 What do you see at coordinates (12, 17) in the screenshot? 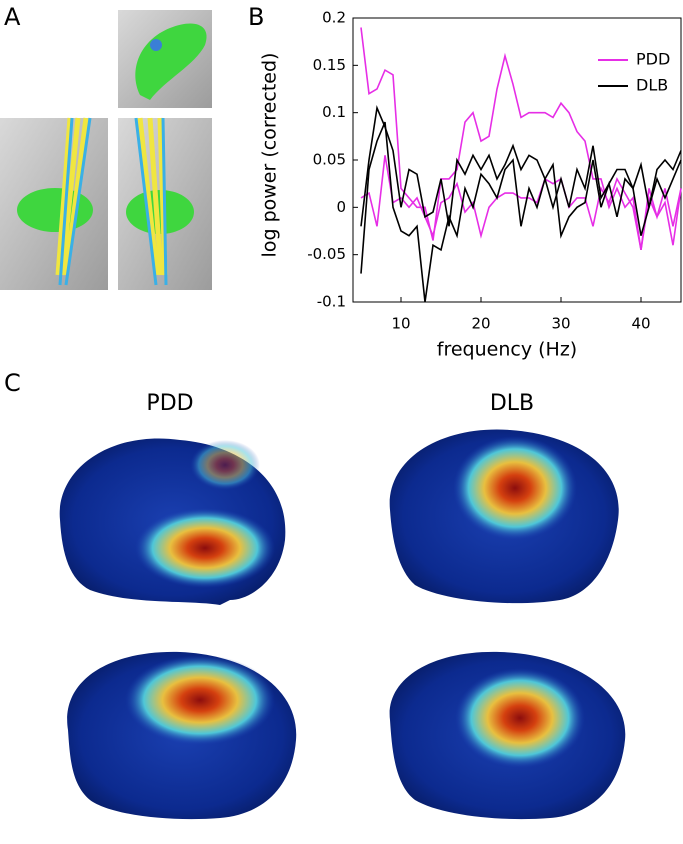
I see `panel-label: A` at bounding box center [12, 17].